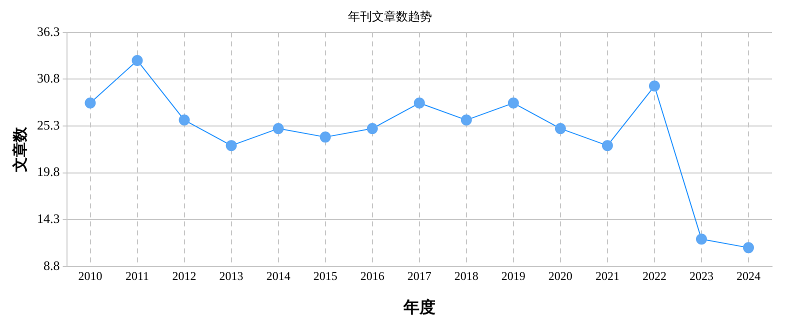 This screenshot has height=330, width=790. I want to click on x-tick-label: 2011, so click(137, 275).